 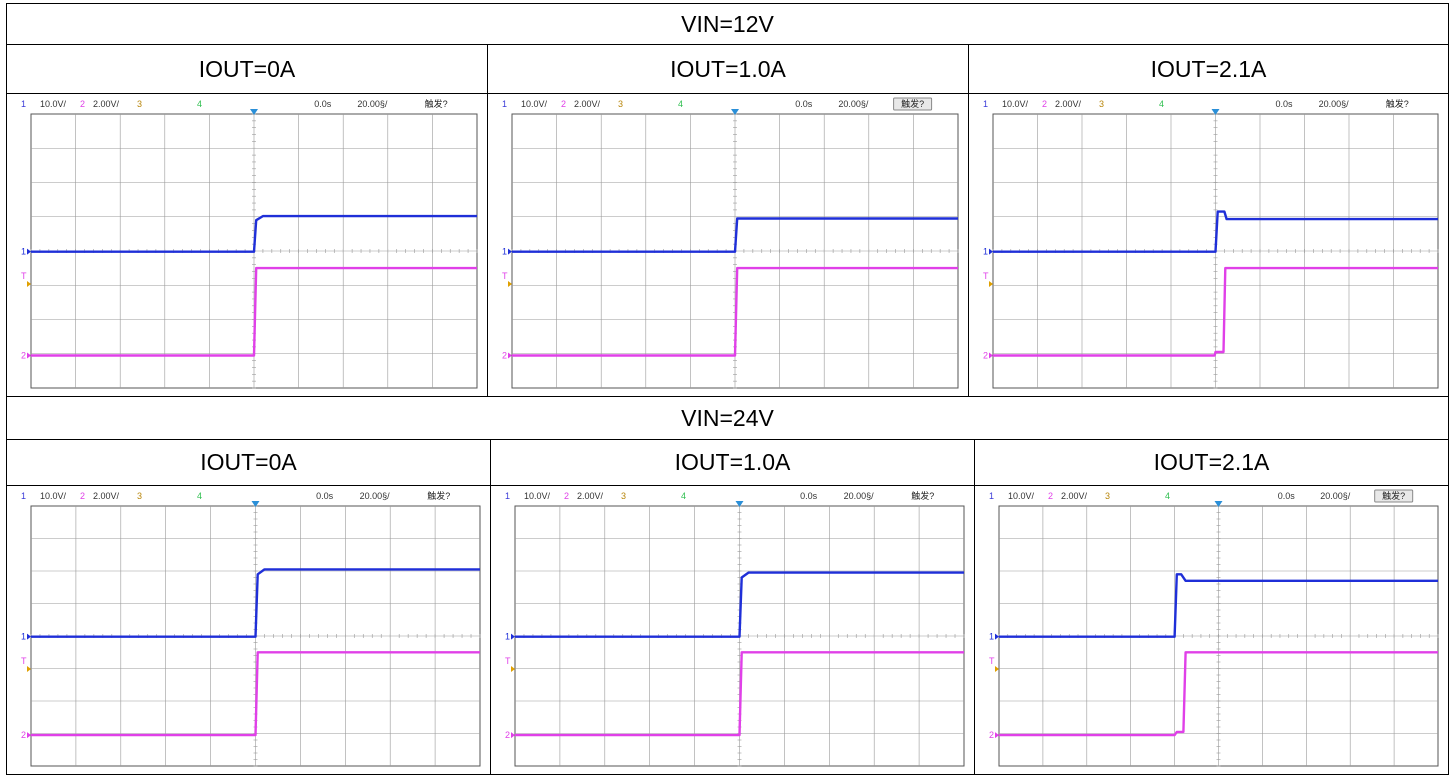 What do you see at coordinates (247, 69) in the screenshot?
I see `panel-title-vin12-iout0: IOUT=0A` at bounding box center [247, 69].